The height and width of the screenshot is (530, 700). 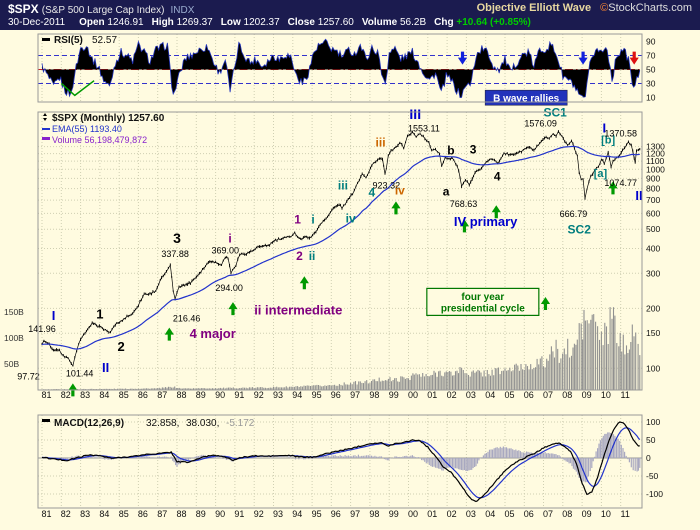 I want to click on ema-legend: EMA(55) 1193.40, so click(x=87, y=129).